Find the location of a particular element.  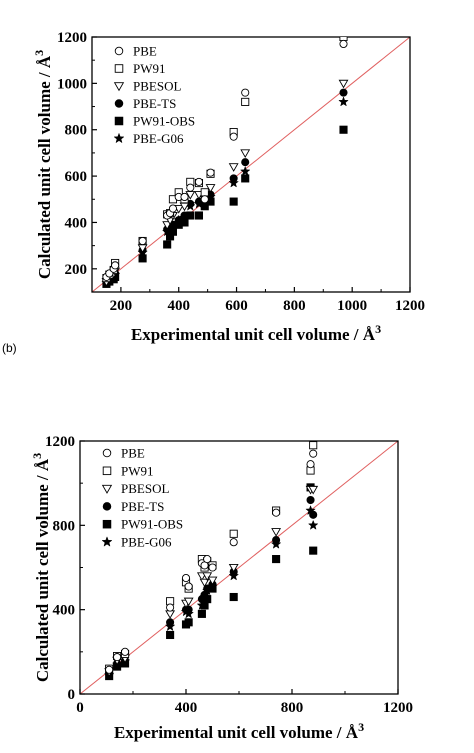

legend-label: PBE-G06 is located at coordinates (146, 542).